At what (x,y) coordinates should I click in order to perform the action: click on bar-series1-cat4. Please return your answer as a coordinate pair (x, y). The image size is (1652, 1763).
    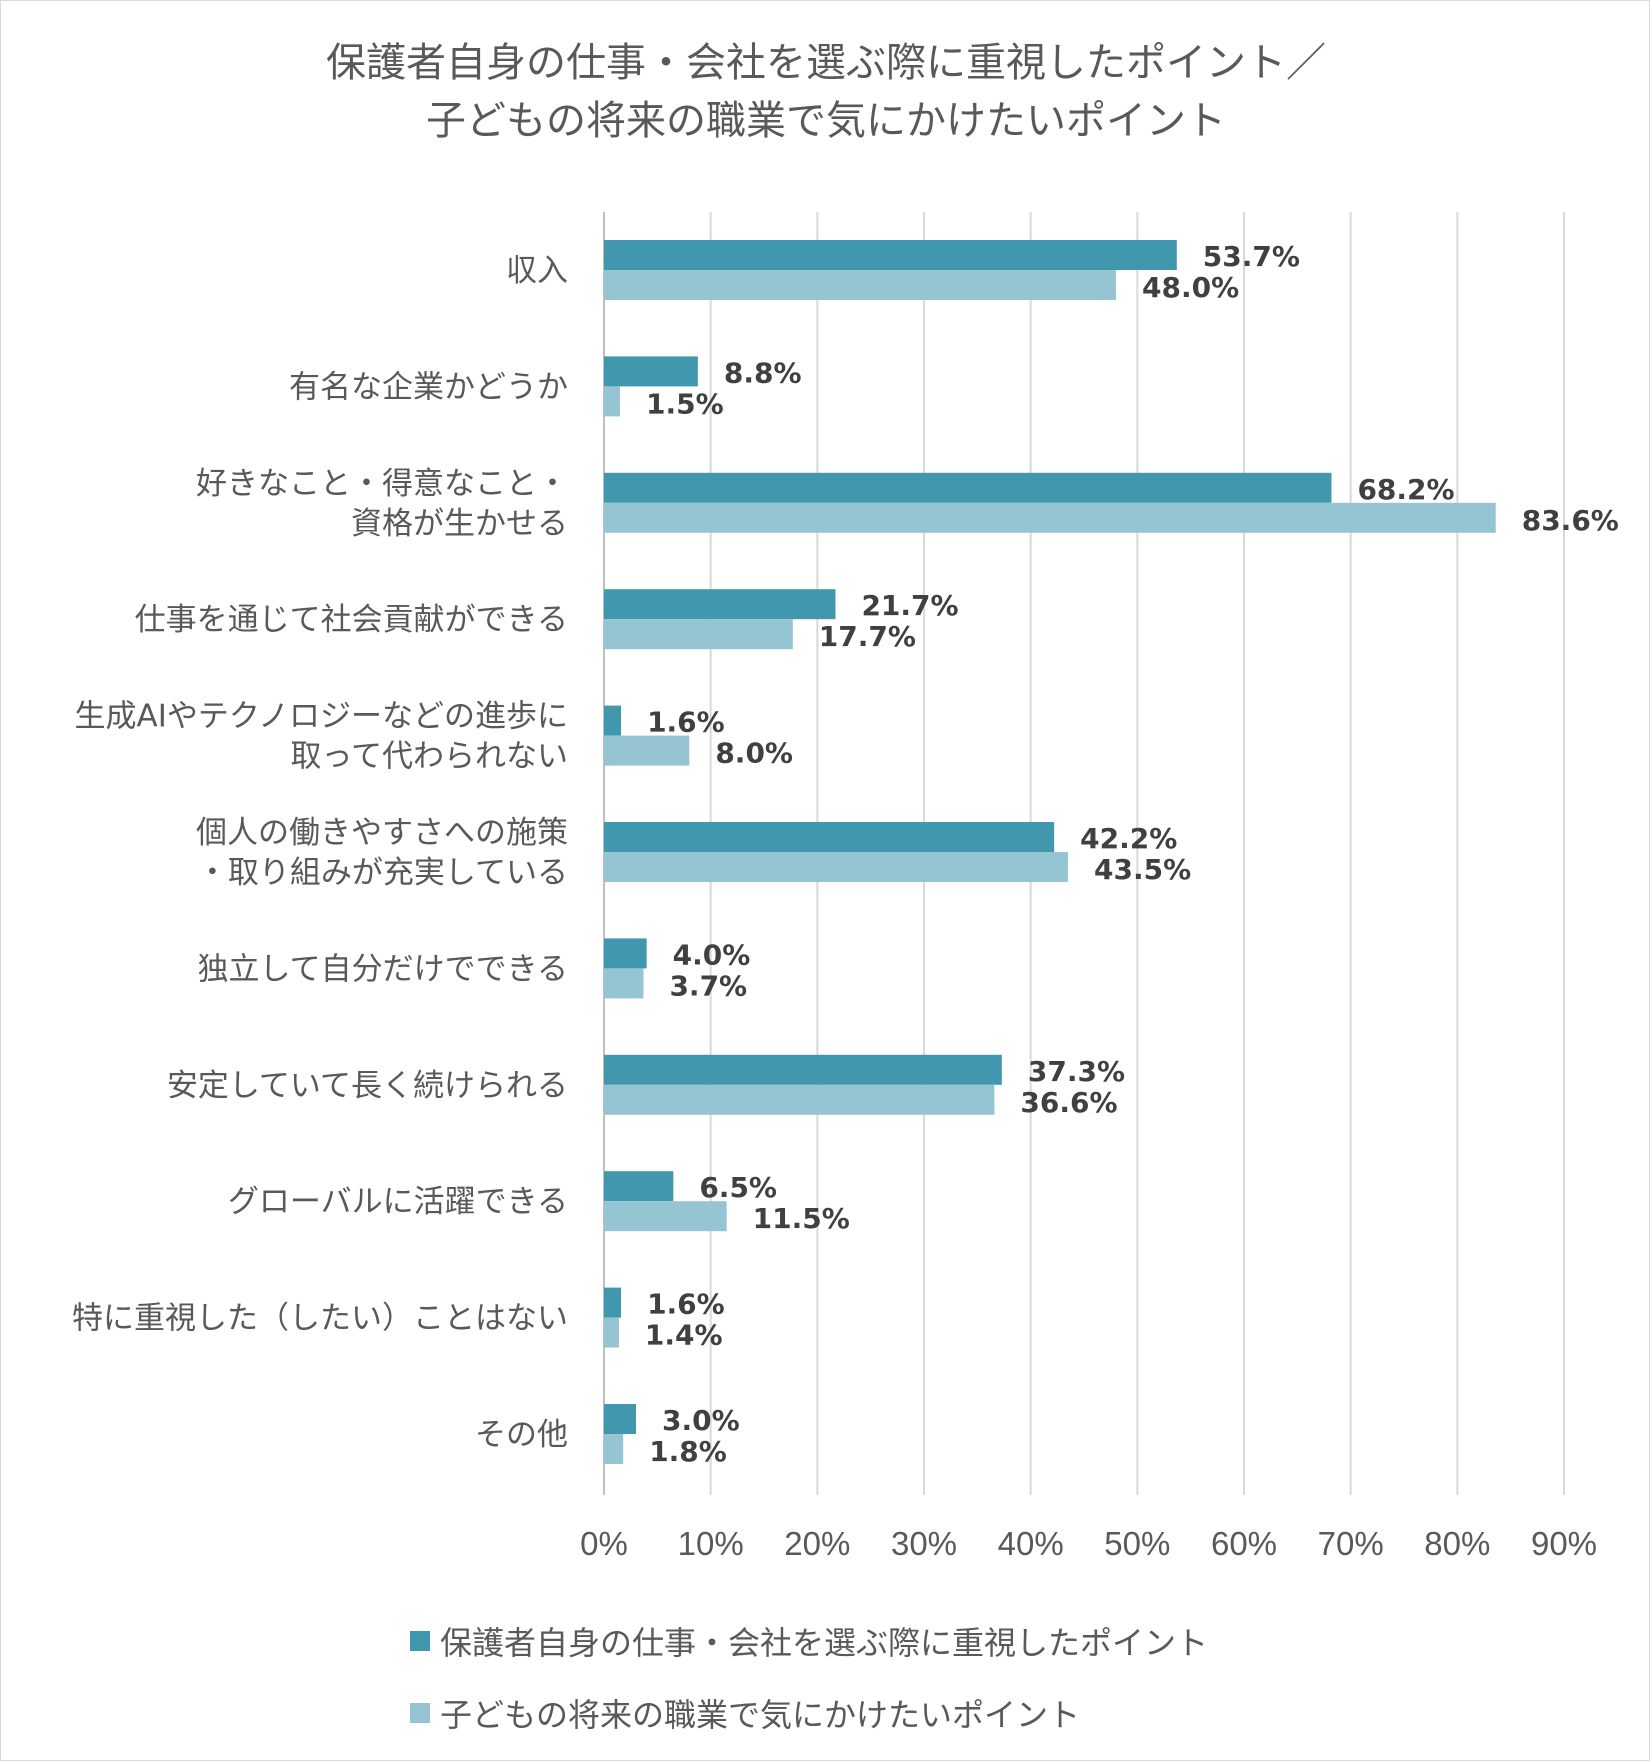
    Looking at the image, I should click on (647, 750).